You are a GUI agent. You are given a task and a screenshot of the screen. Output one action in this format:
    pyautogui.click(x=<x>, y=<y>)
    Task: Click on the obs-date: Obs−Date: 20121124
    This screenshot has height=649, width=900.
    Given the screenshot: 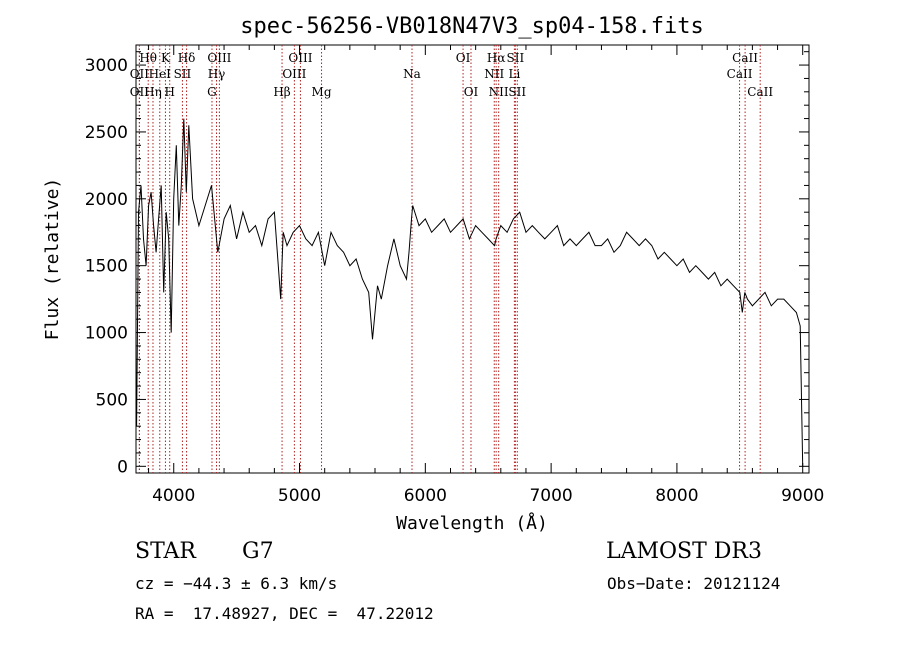 What is the action you would take?
    pyautogui.click(x=694, y=583)
    